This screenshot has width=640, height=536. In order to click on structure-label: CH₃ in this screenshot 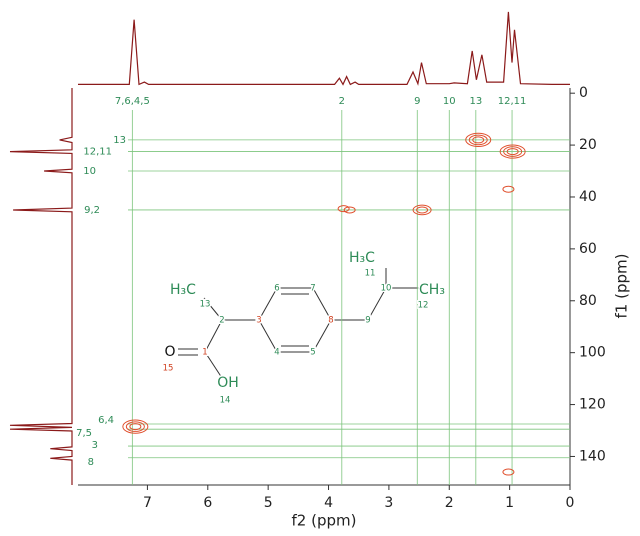, I will do `click(432, 290)`.